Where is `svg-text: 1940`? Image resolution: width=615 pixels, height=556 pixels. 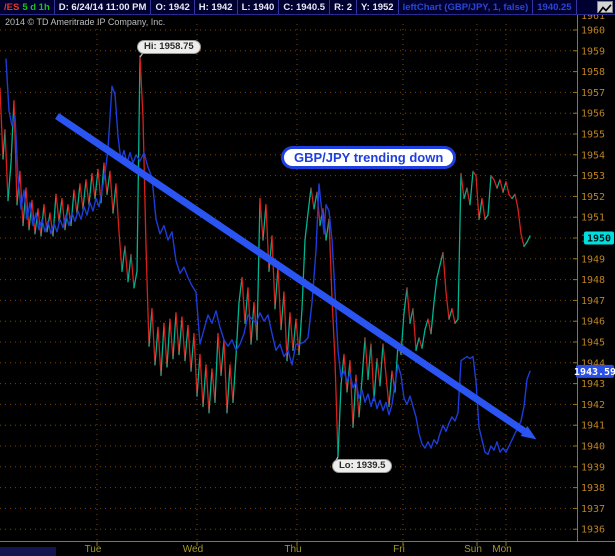 svg-text: 1940 is located at coordinates (593, 447).